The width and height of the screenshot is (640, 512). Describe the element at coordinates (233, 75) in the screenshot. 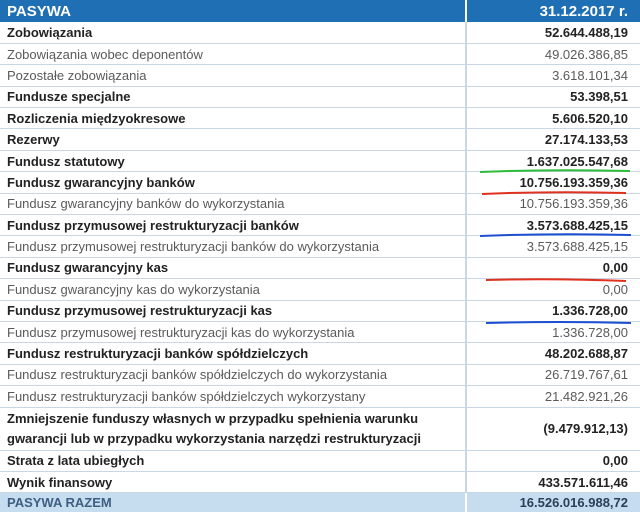

I see `row-label: Pozostałe zobowiązania` at that location.